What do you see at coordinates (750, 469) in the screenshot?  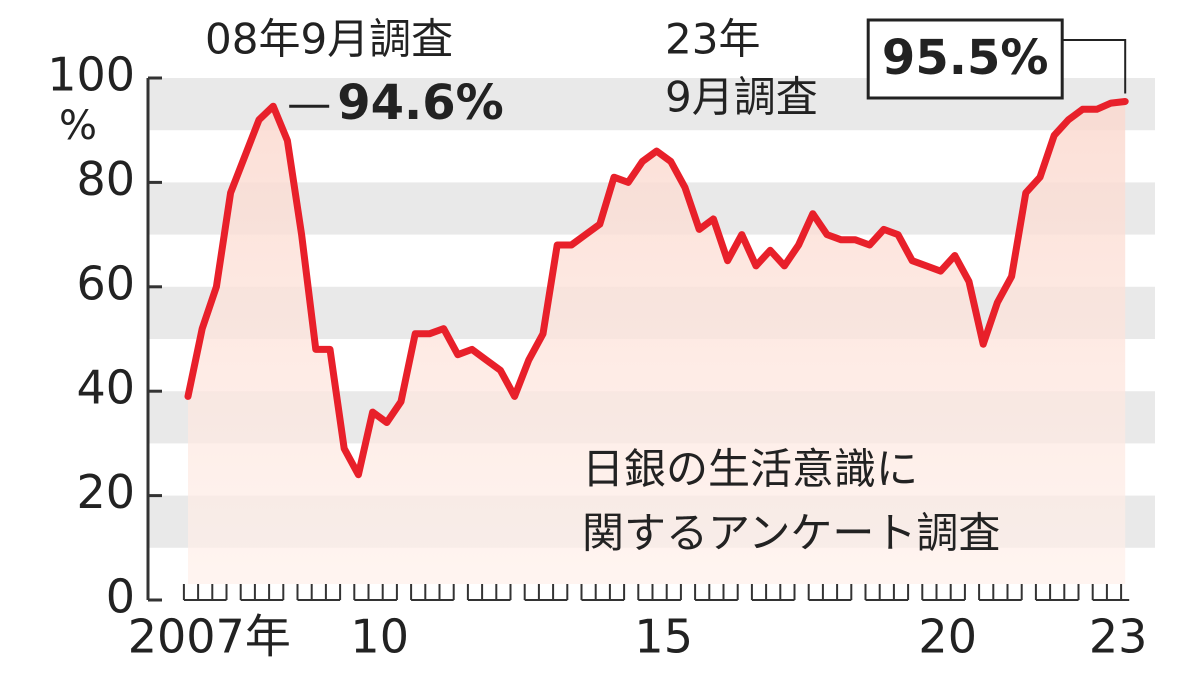 I see `source-note: 日銀の生活意識に` at bounding box center [750, 469].